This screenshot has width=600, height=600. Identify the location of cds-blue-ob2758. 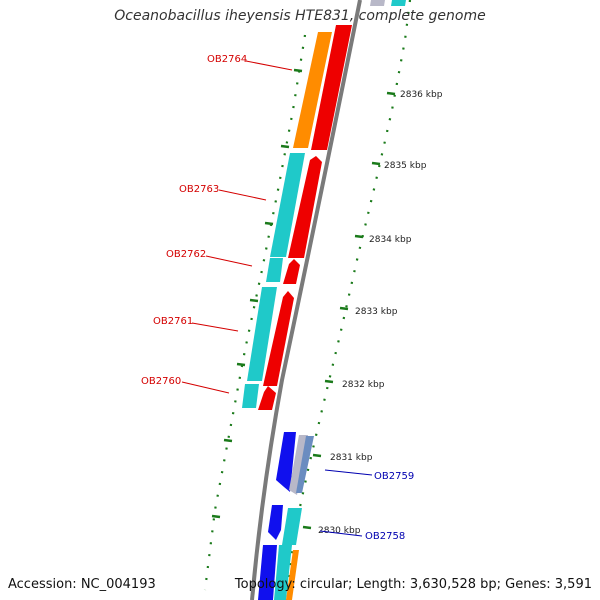
(275, 522).